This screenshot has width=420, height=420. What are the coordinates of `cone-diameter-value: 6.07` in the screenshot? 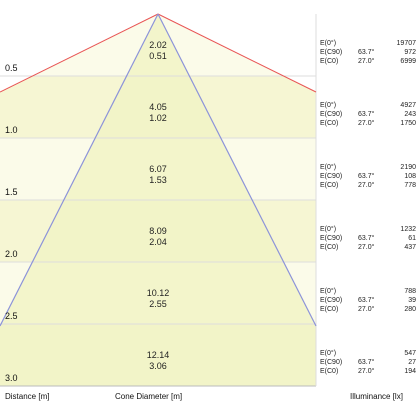 It's located at (158, 169).